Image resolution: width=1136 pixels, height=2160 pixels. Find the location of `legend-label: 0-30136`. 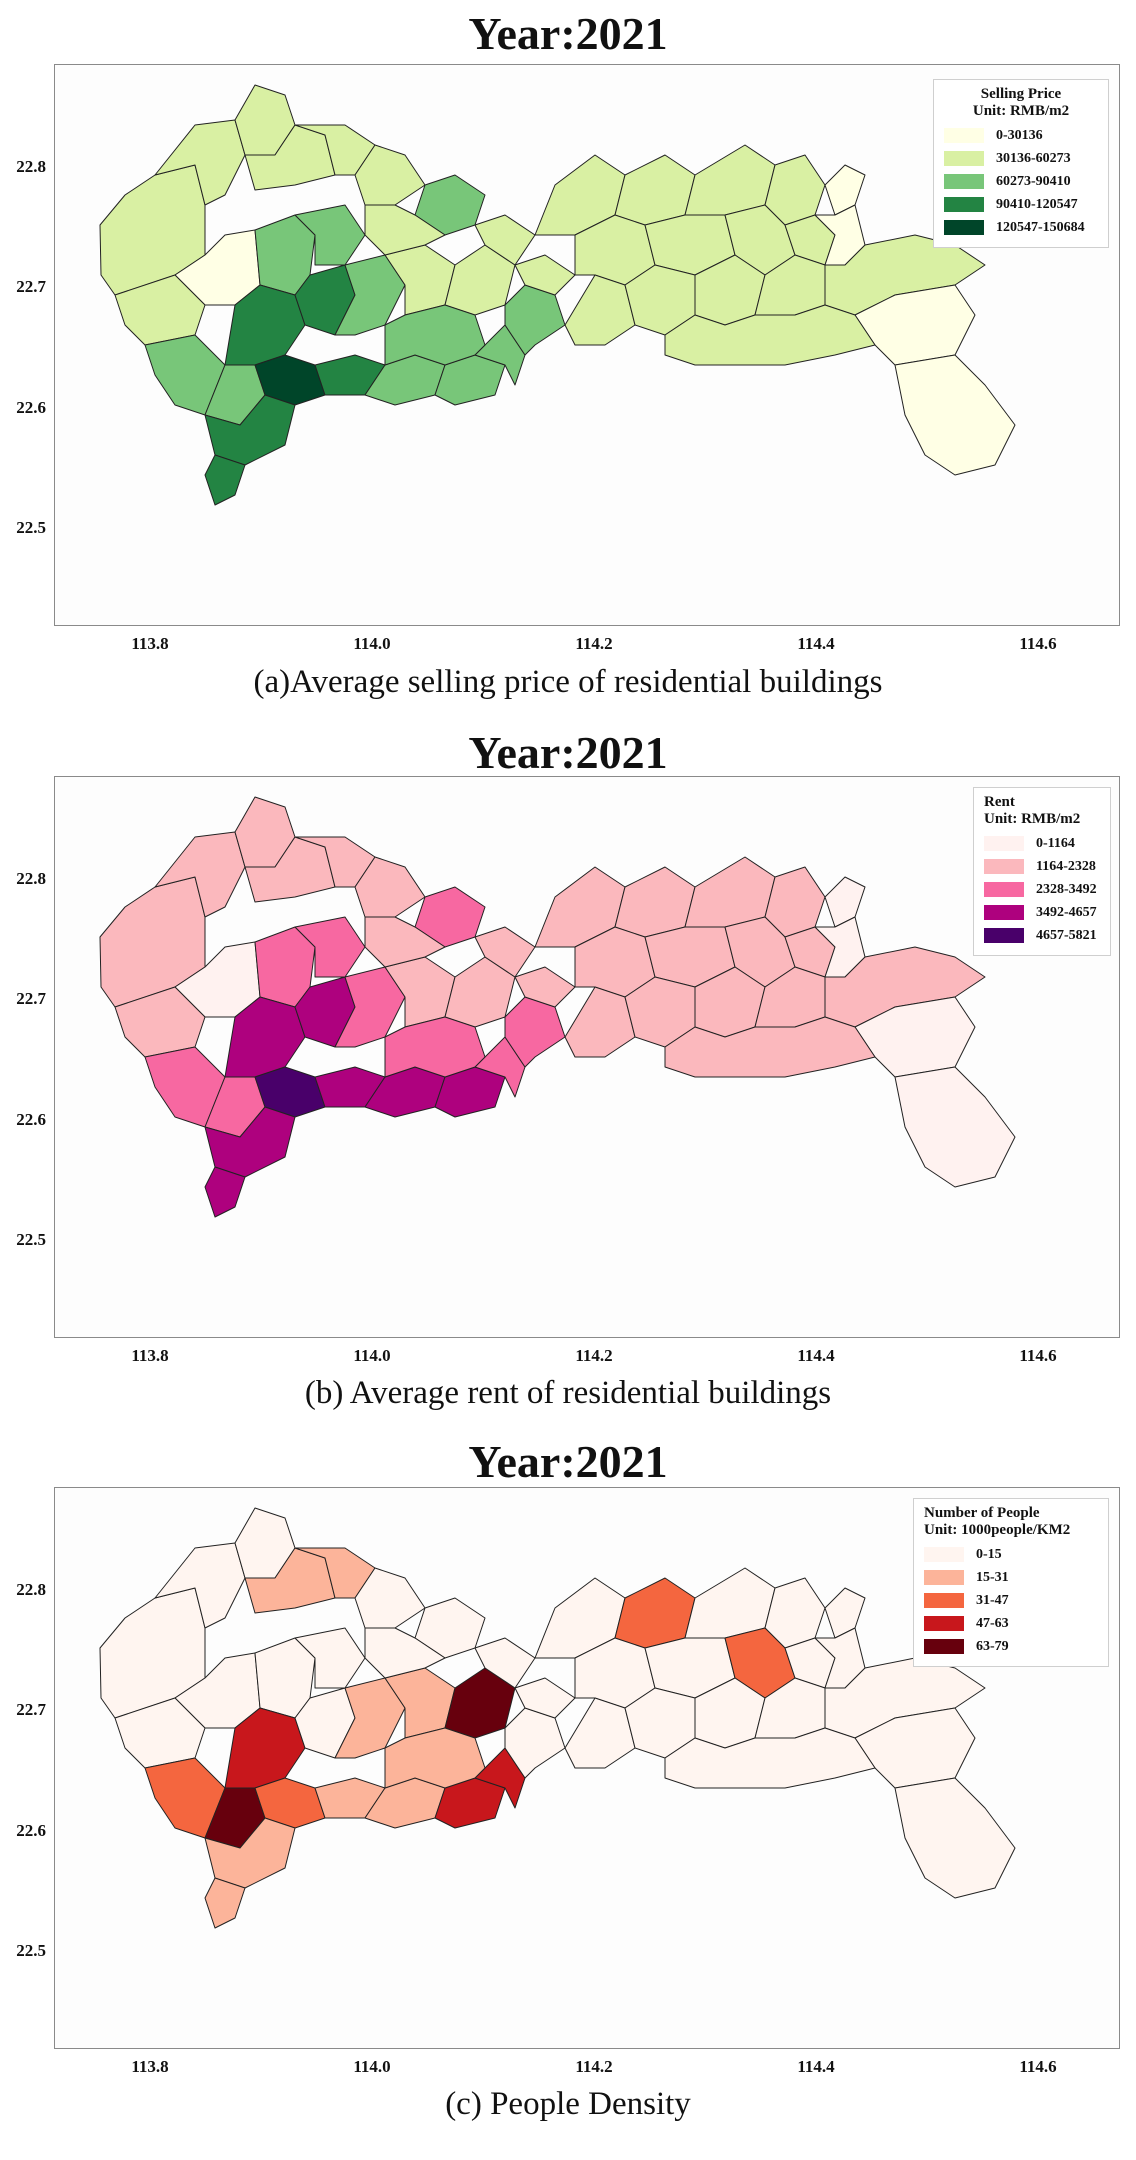

legend-label: 0-30136 is located at coordinates (1019, 135).